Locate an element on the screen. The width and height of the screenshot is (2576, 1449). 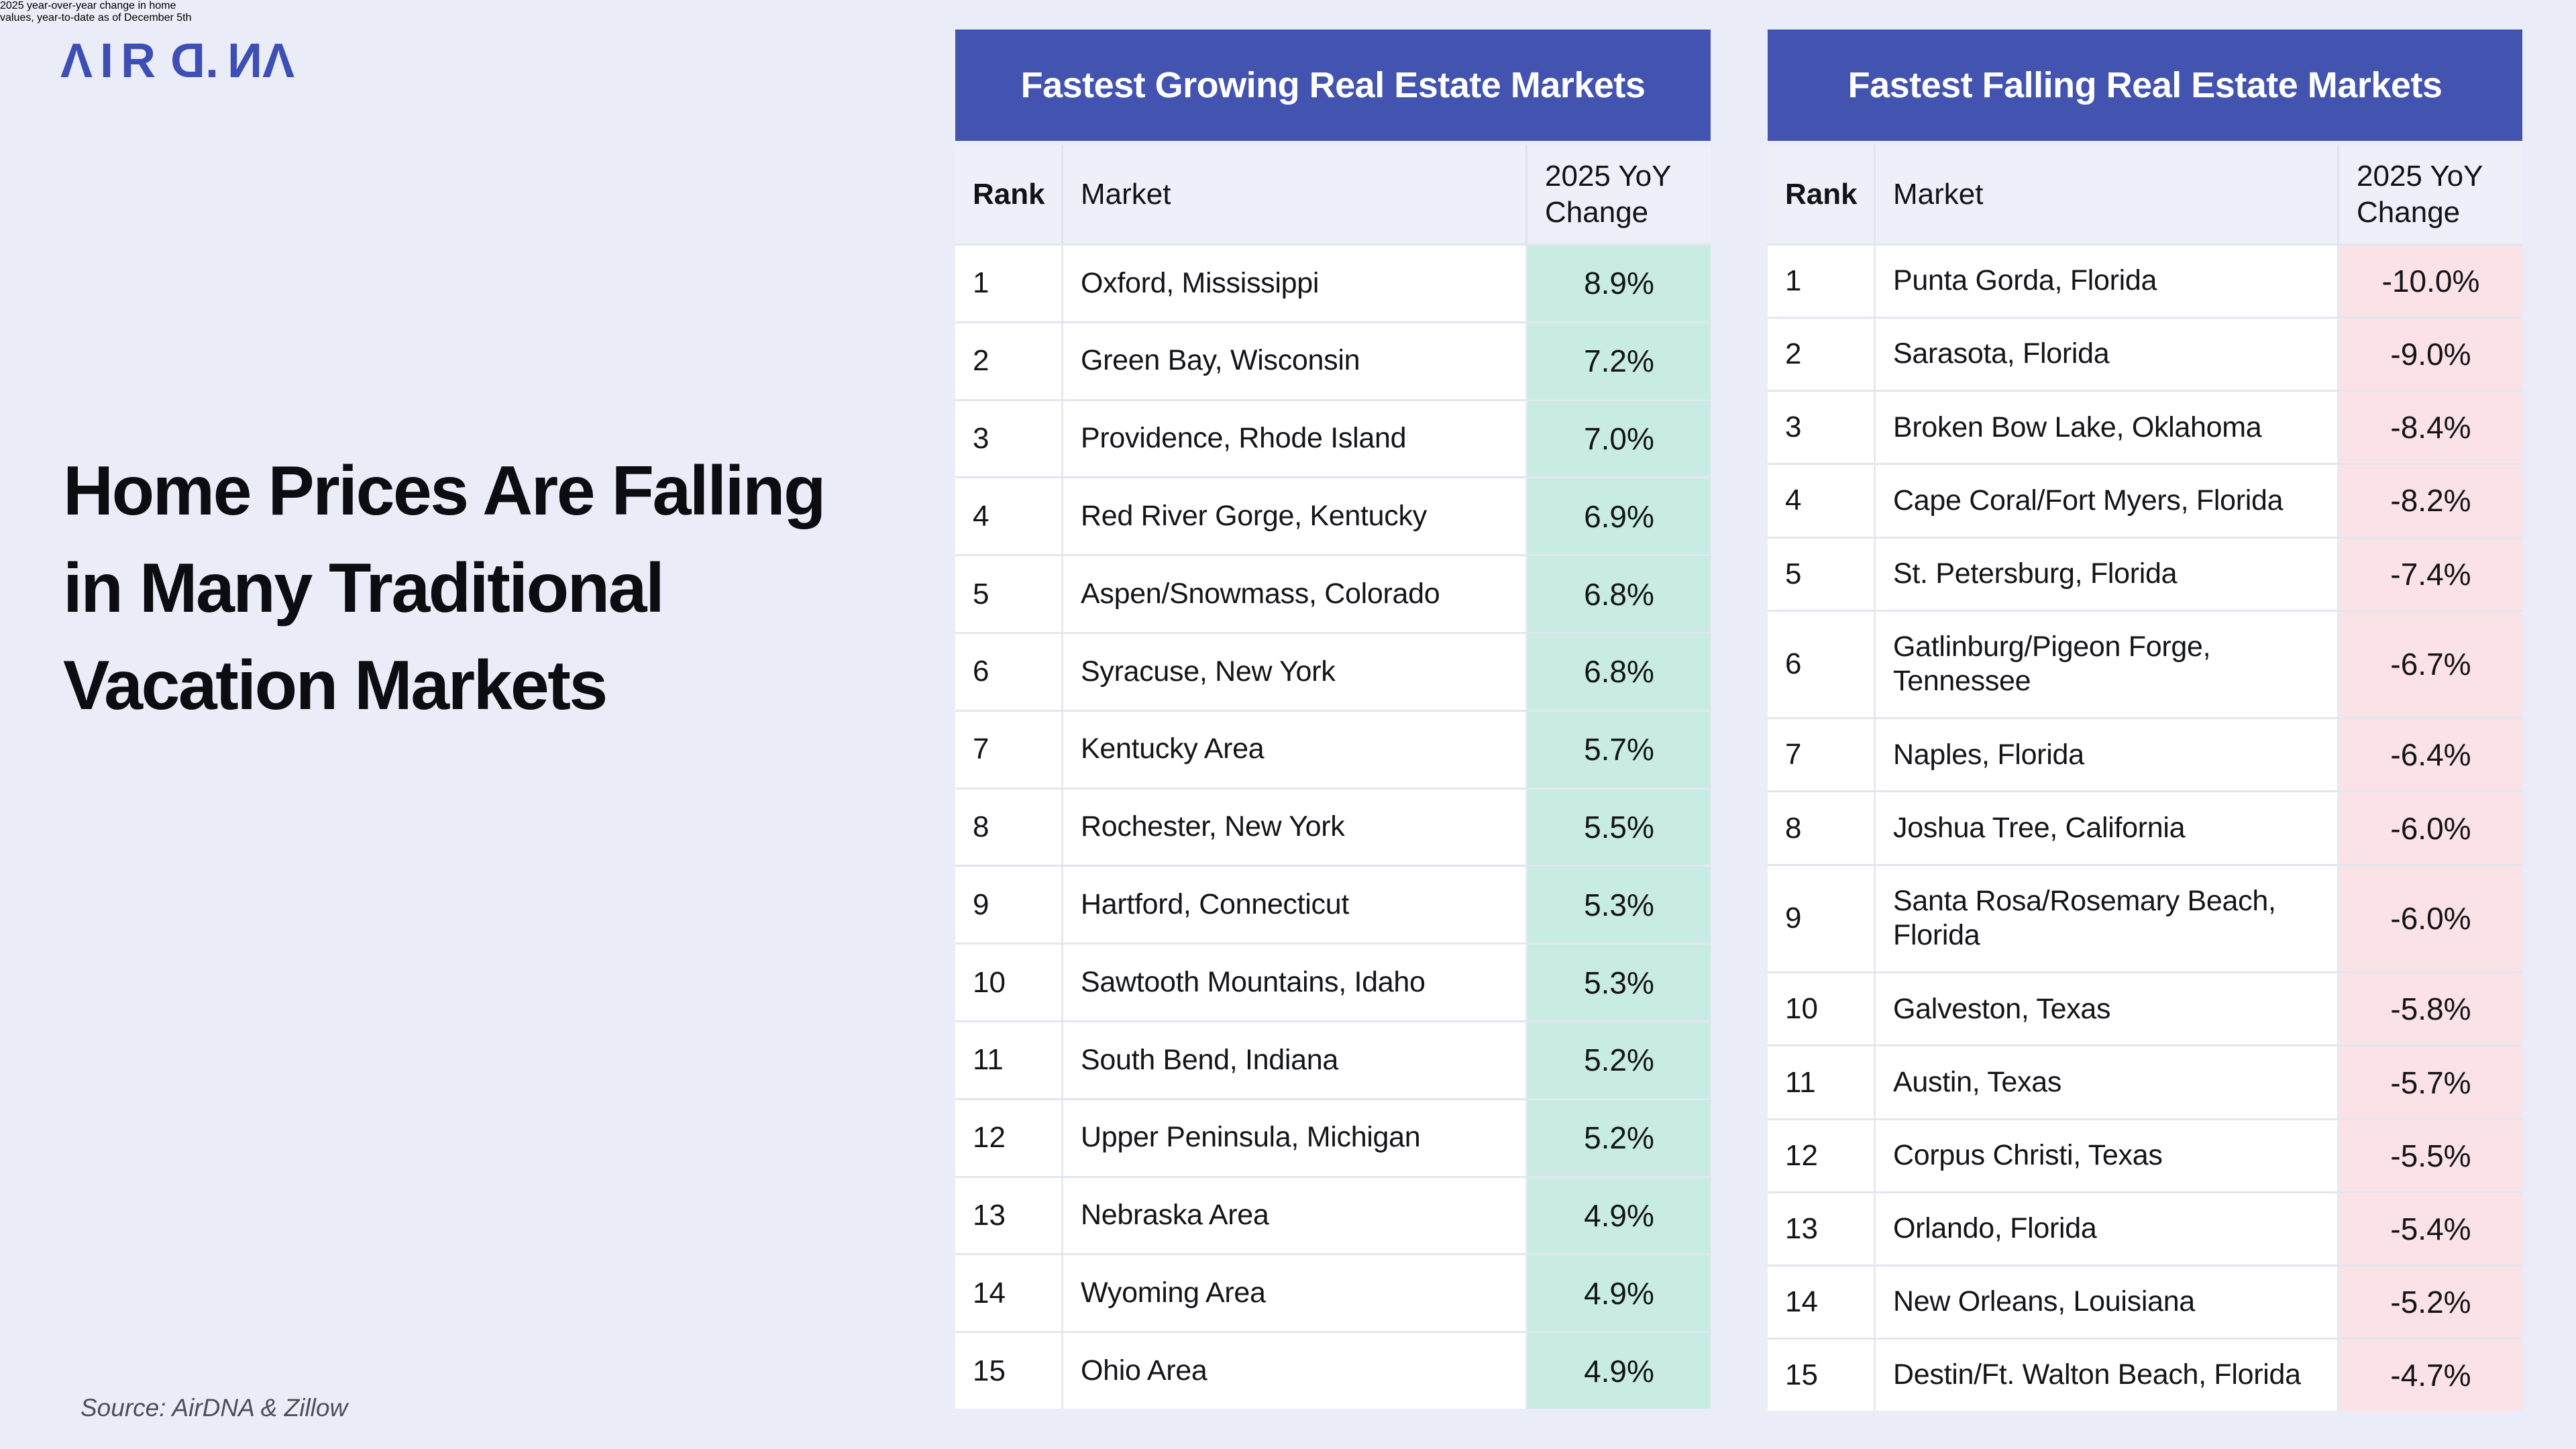
change-cell: -5.8% is located at coordinates (2429, 1009).